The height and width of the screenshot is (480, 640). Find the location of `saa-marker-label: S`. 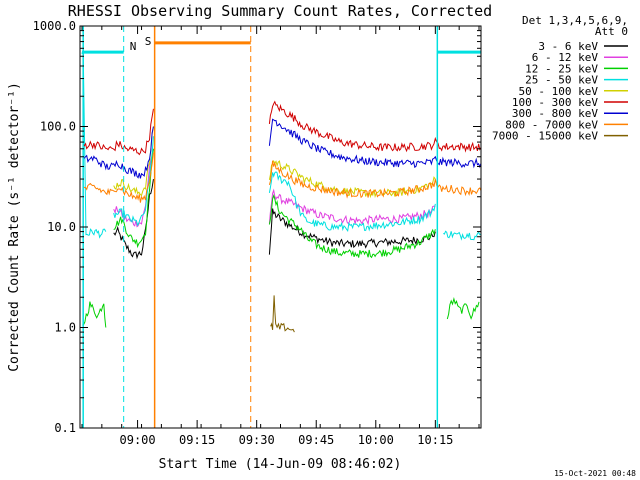

saa-marker-label: S is located at coordinates (148, 41).